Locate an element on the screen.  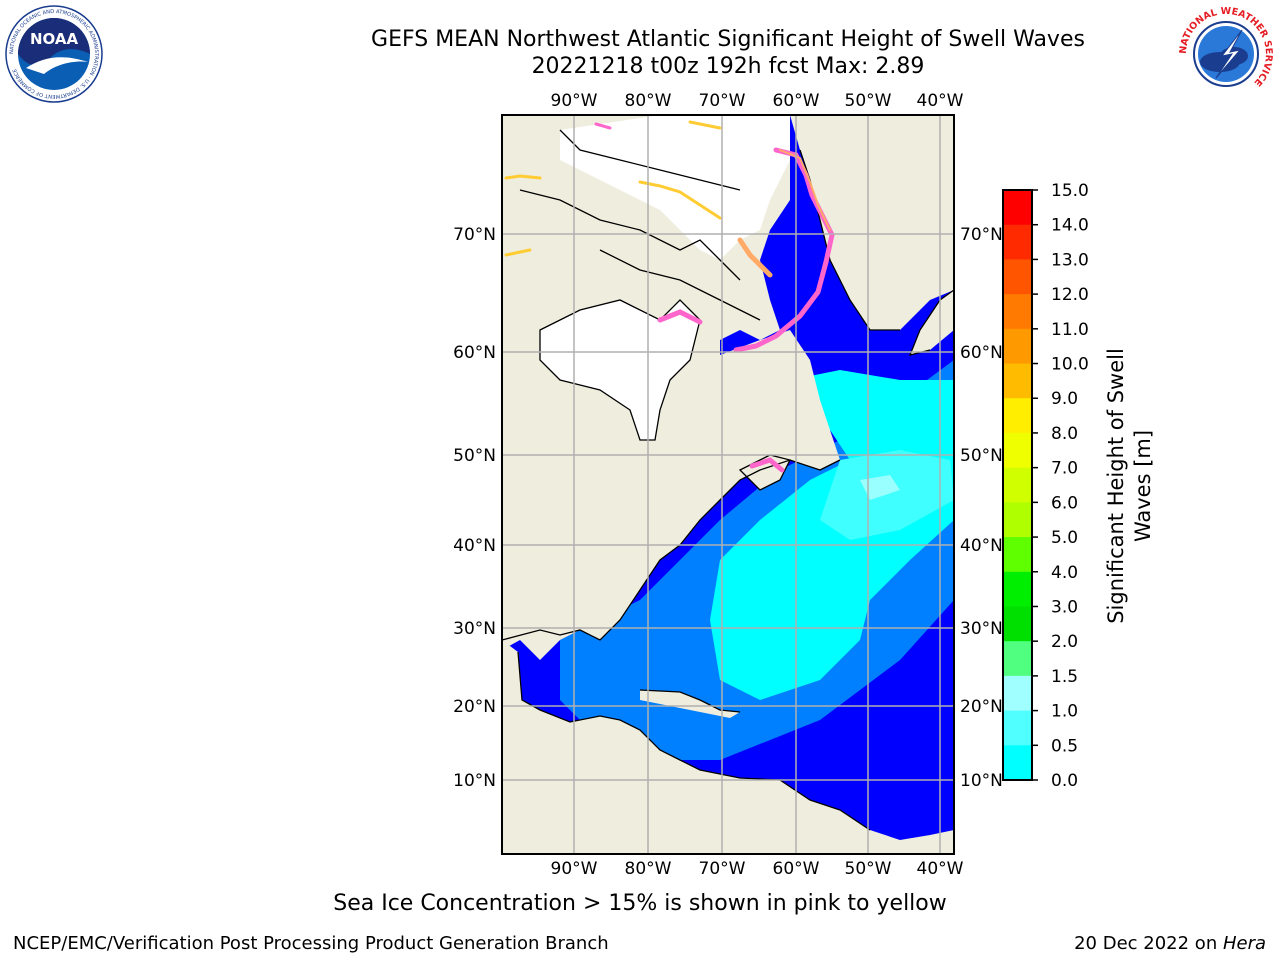
lon-label-top-1: 80°W is located at coordinates (648, 101).